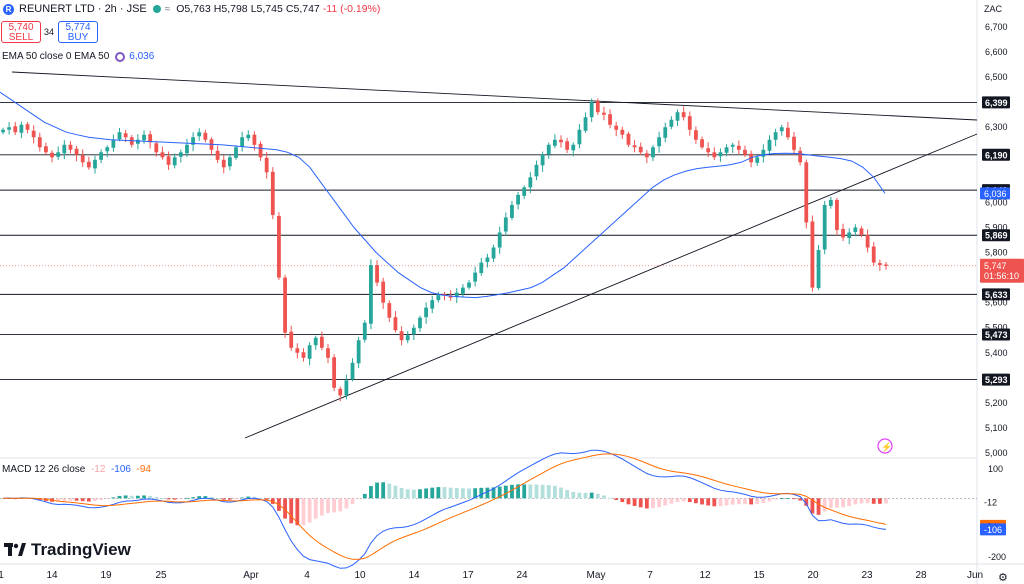 Image resolution: width=1024 pixels, height=584 pixels. I want to click on y-tick-label: 6,300, so click(996, 127).